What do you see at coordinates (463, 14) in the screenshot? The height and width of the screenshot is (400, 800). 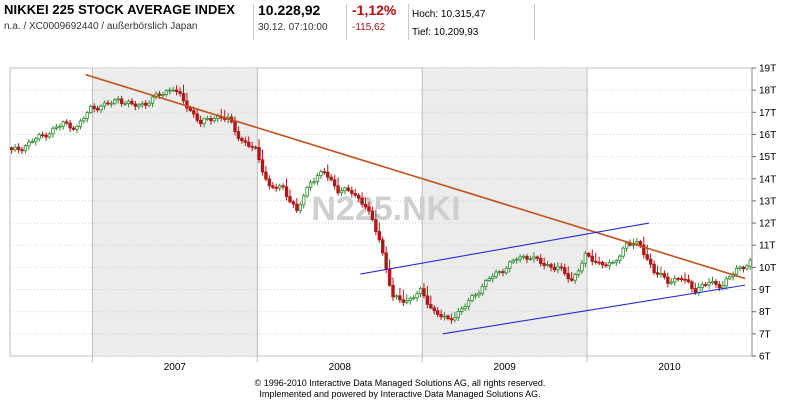 I see `high-value: 10.315,47` at bounding box center [463, 14].